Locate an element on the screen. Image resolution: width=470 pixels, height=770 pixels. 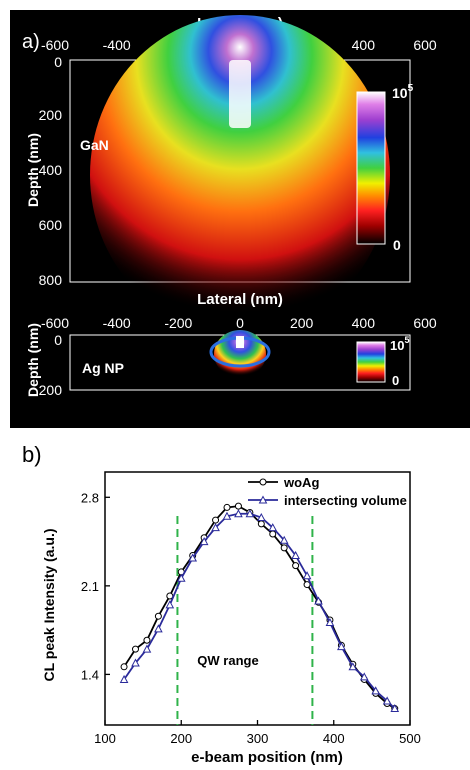
bottom-scale-min: 0 is located at coordinates (395, 380).